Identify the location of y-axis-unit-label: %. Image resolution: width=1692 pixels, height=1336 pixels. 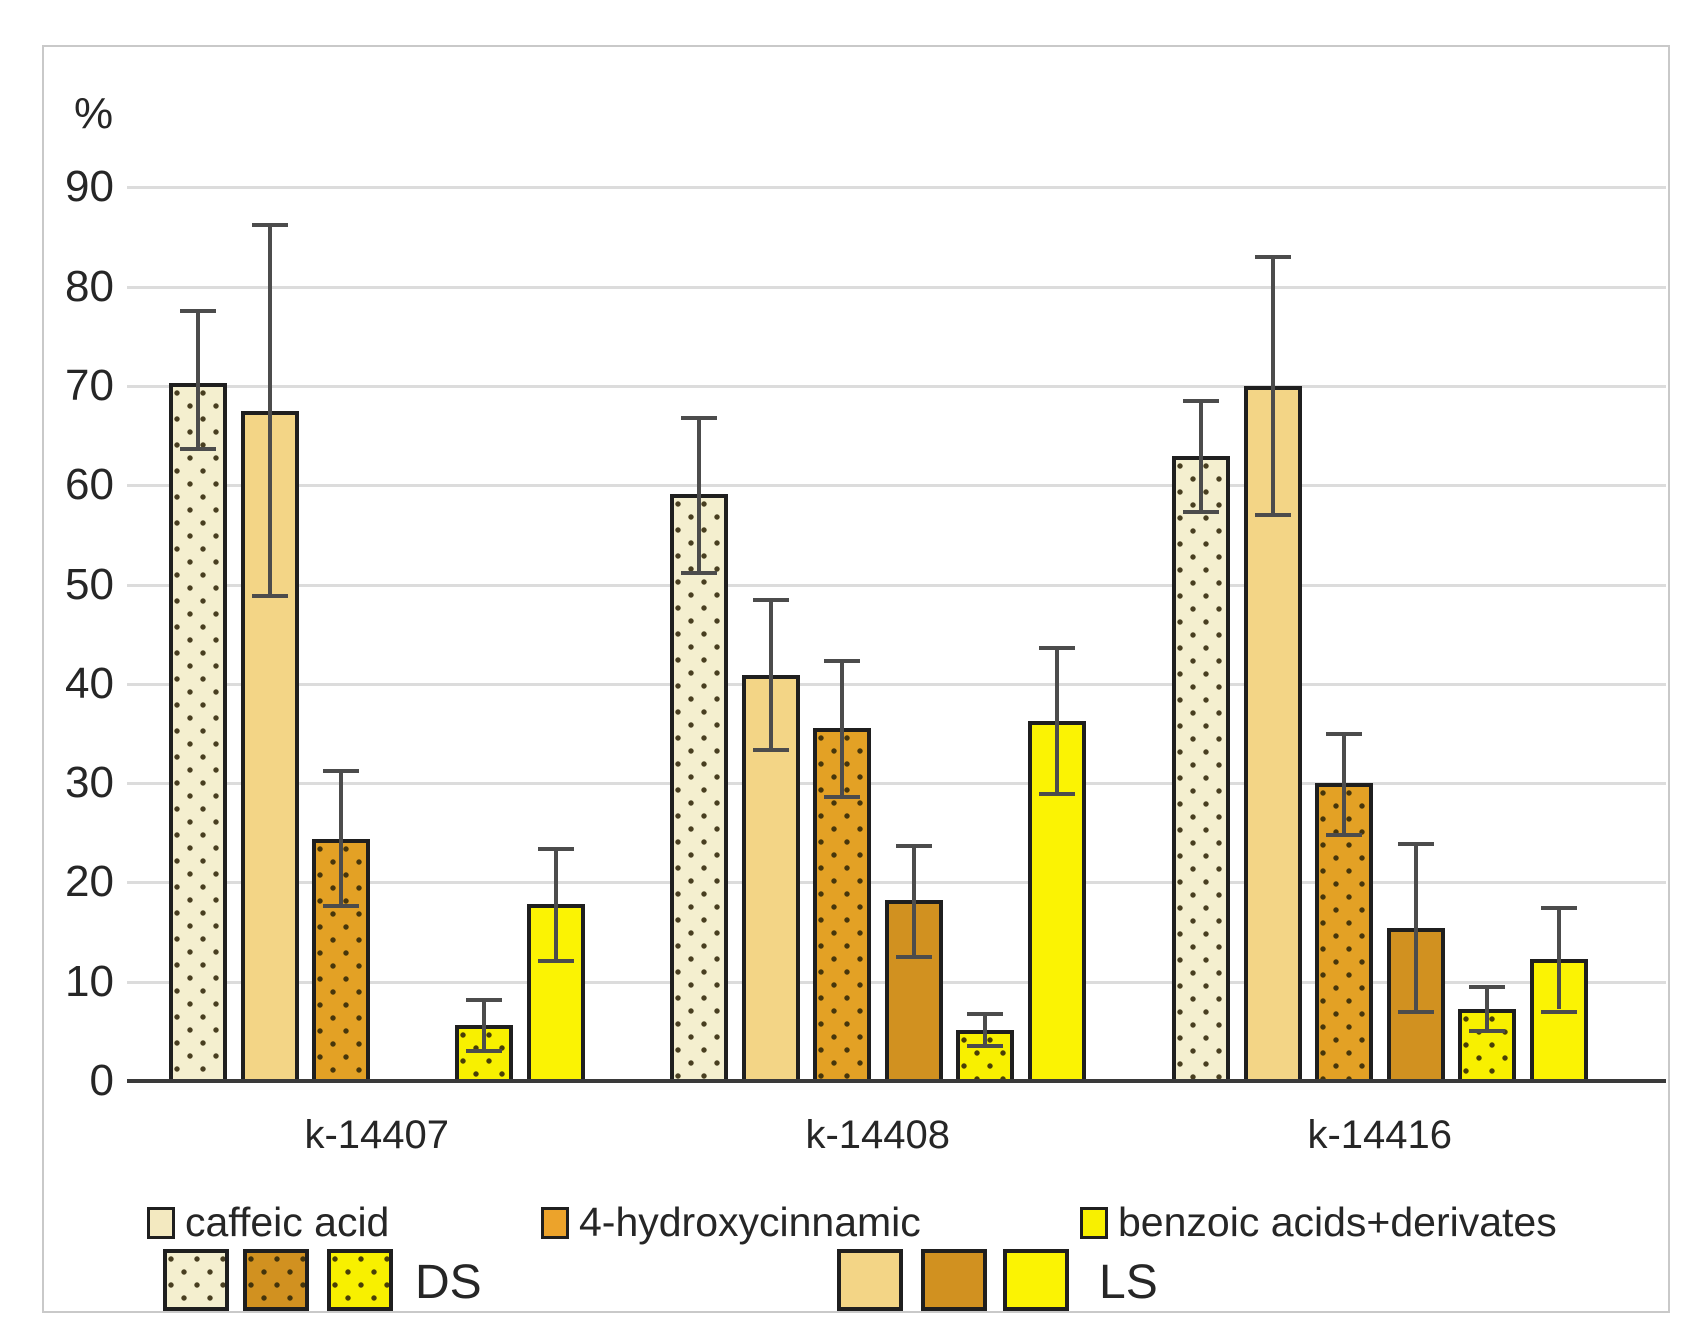
(94, 113).